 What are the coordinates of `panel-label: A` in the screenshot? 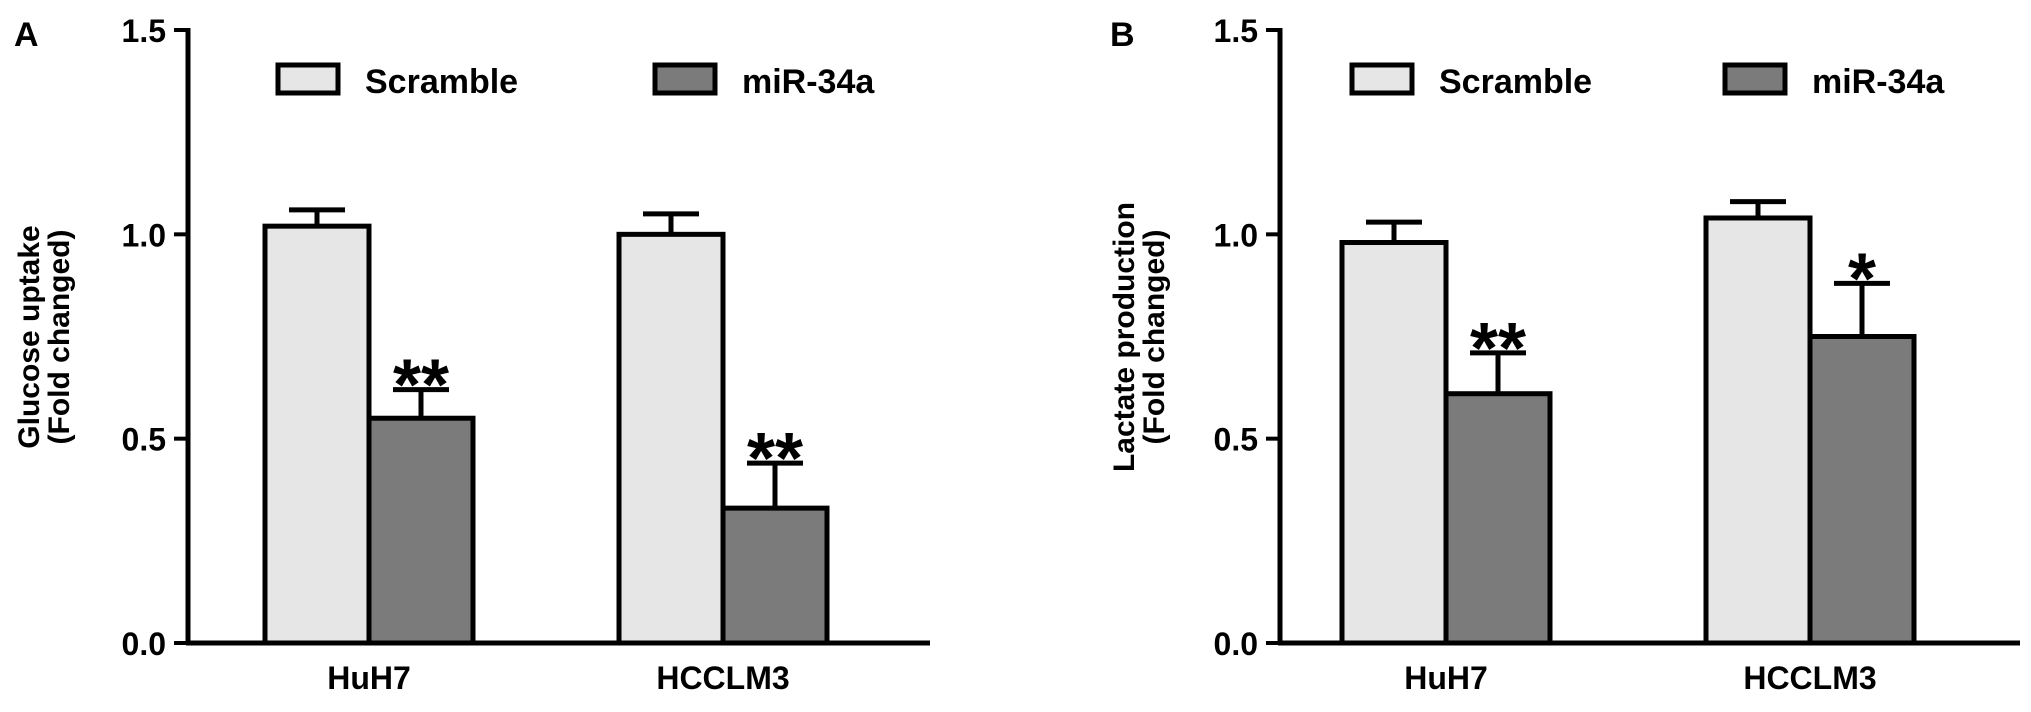 It's located at (26, 35).